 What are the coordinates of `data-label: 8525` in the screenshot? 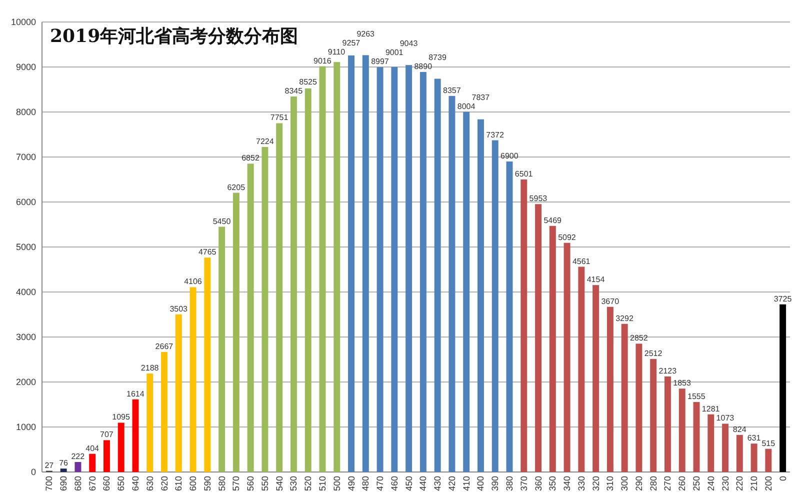 It's located at (308, 81).